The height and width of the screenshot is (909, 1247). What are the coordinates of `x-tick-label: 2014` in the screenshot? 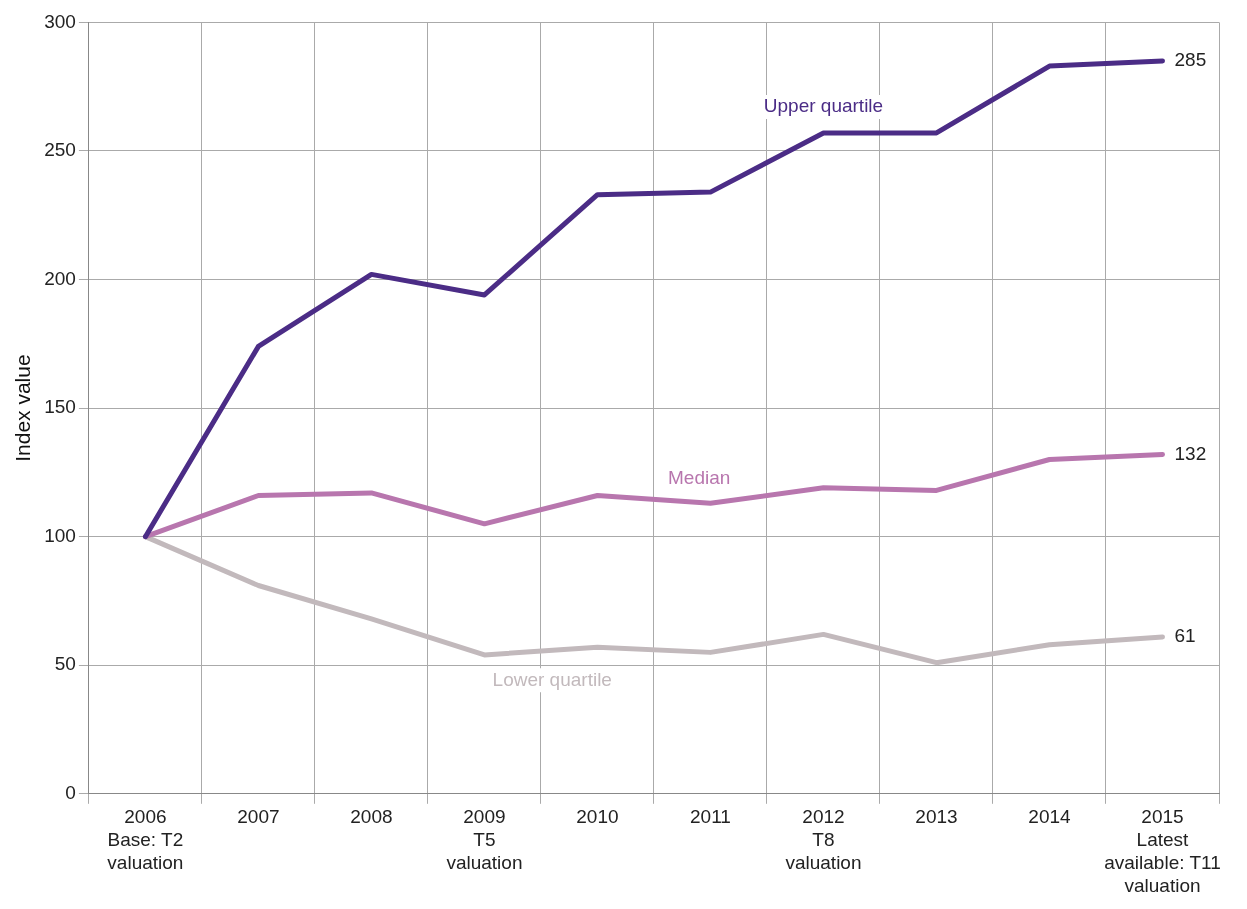 It's located at (1050, 817).